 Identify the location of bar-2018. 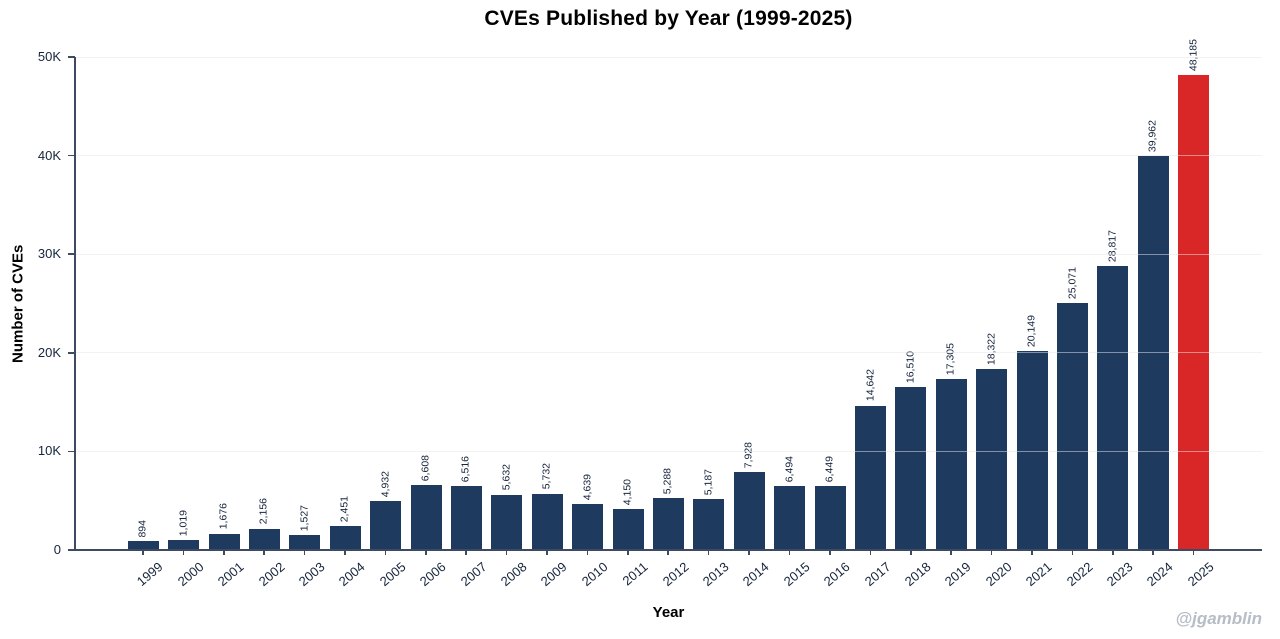
(911, 468).